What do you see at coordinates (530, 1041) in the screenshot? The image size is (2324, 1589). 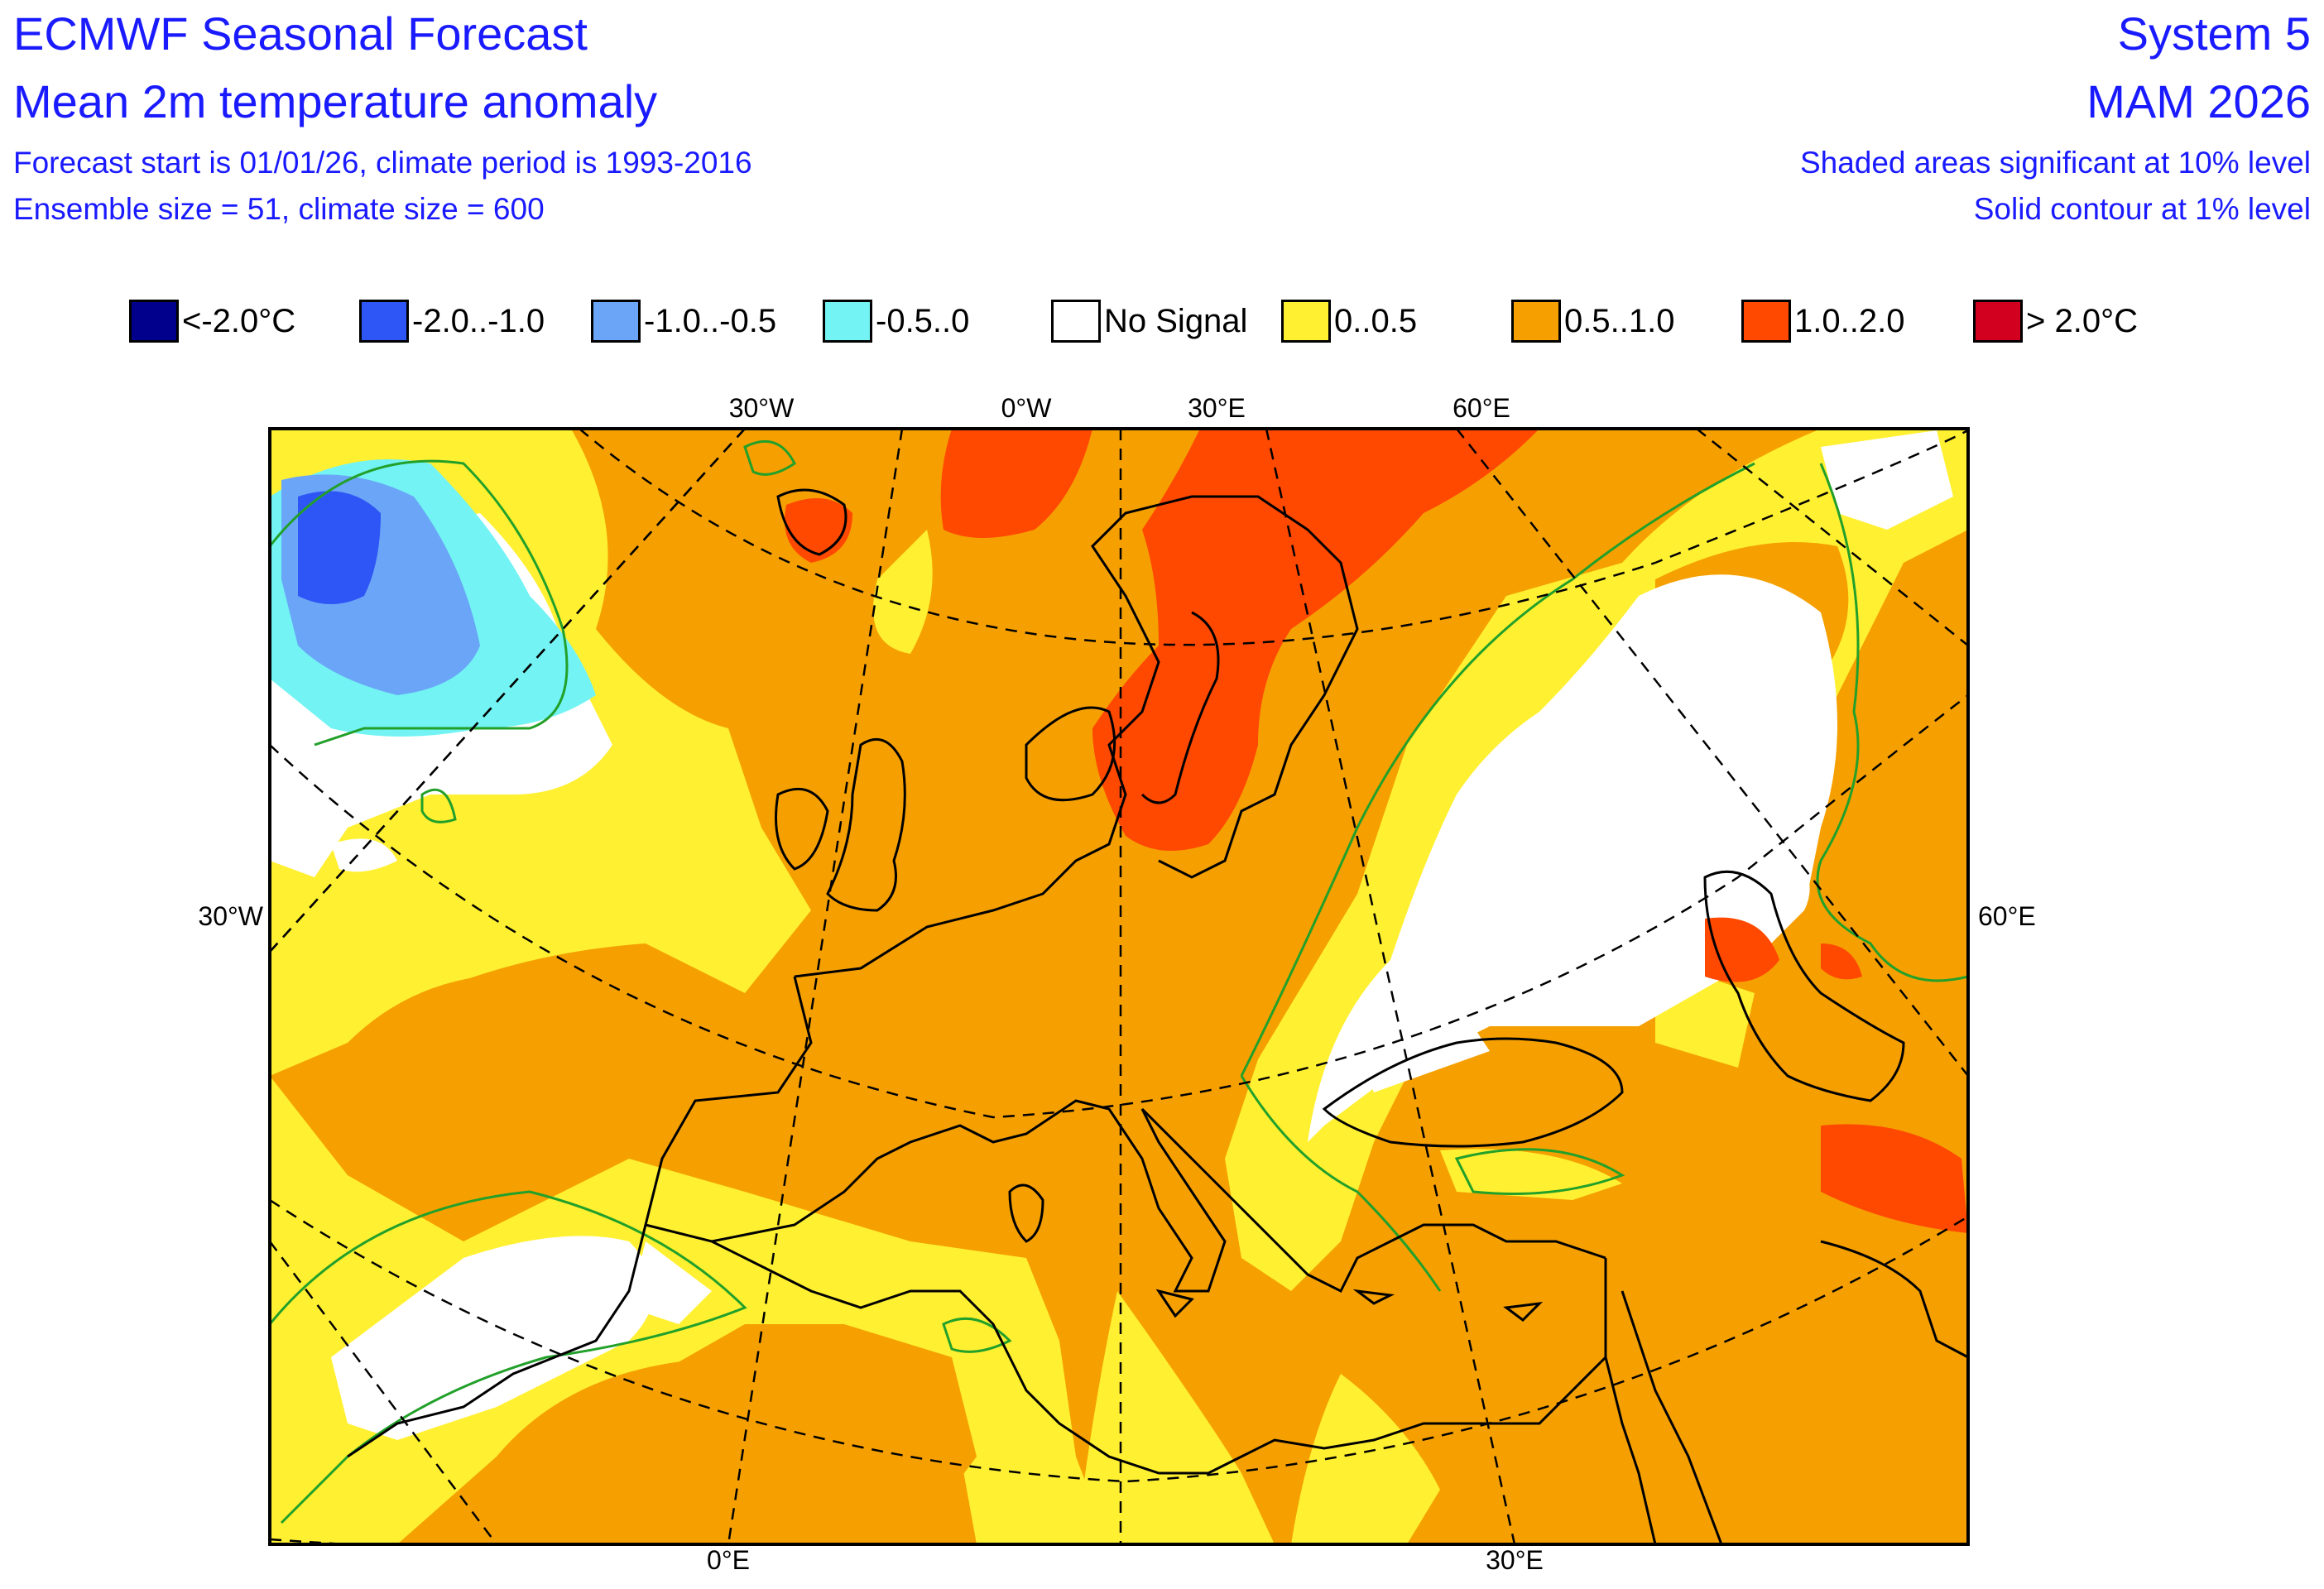 I see `field-orange-atlantic` at bounding box center [530, 1041].